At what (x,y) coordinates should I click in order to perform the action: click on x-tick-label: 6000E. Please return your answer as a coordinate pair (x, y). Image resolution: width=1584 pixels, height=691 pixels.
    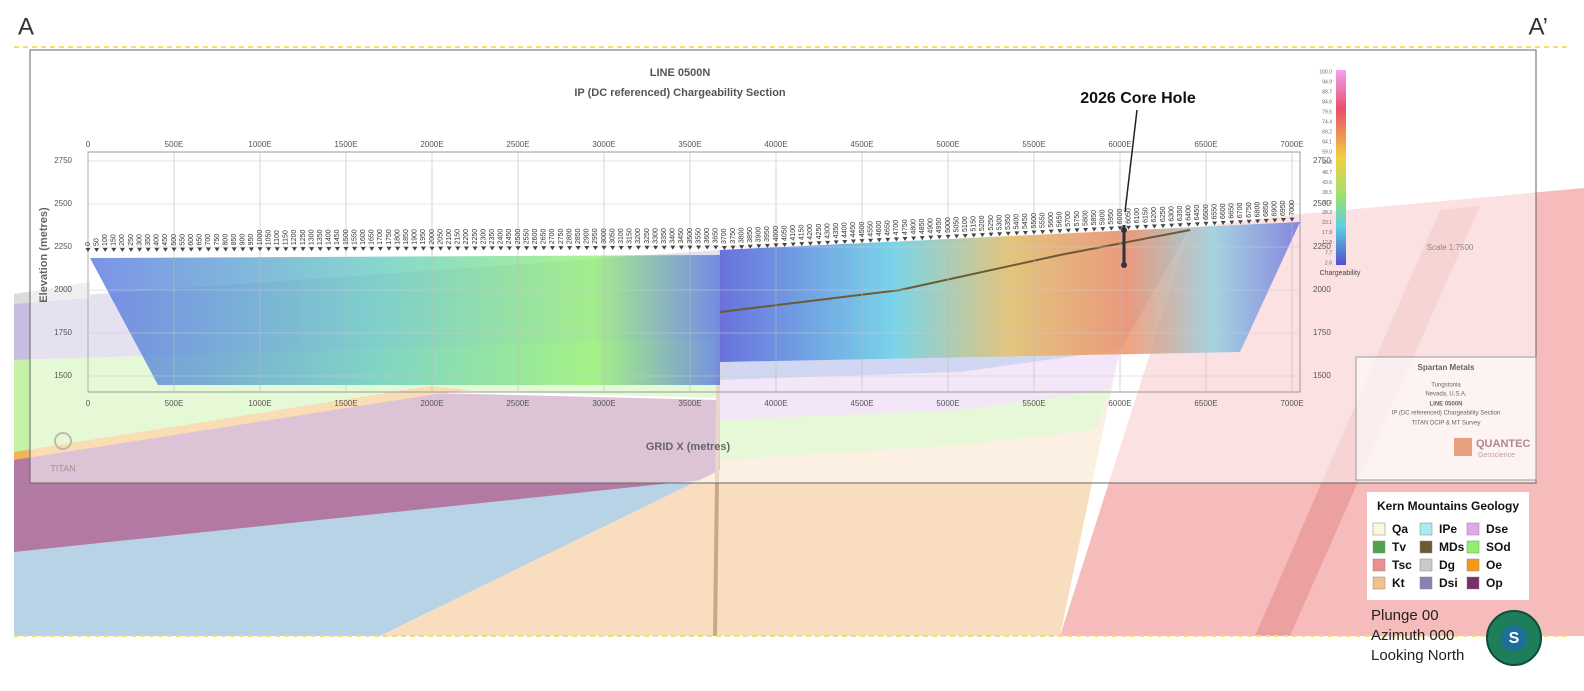
    Looking at the image, I should click on (1119, 144).